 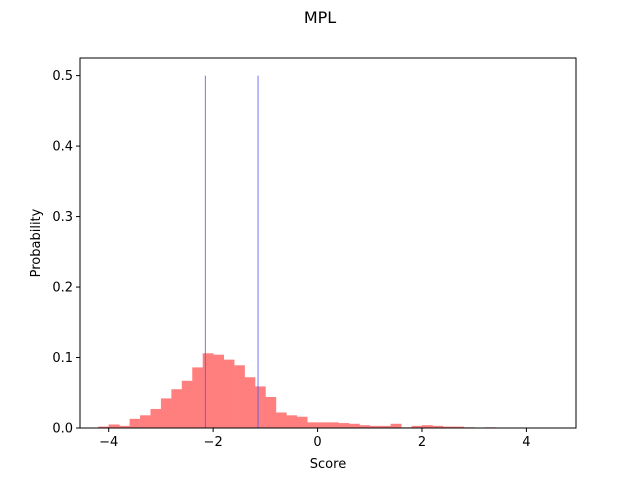 What do you see at coordinates (62, 76) in the screenshot?
I see `y-tick-label: 0.5` at bounding box center [62, 76].